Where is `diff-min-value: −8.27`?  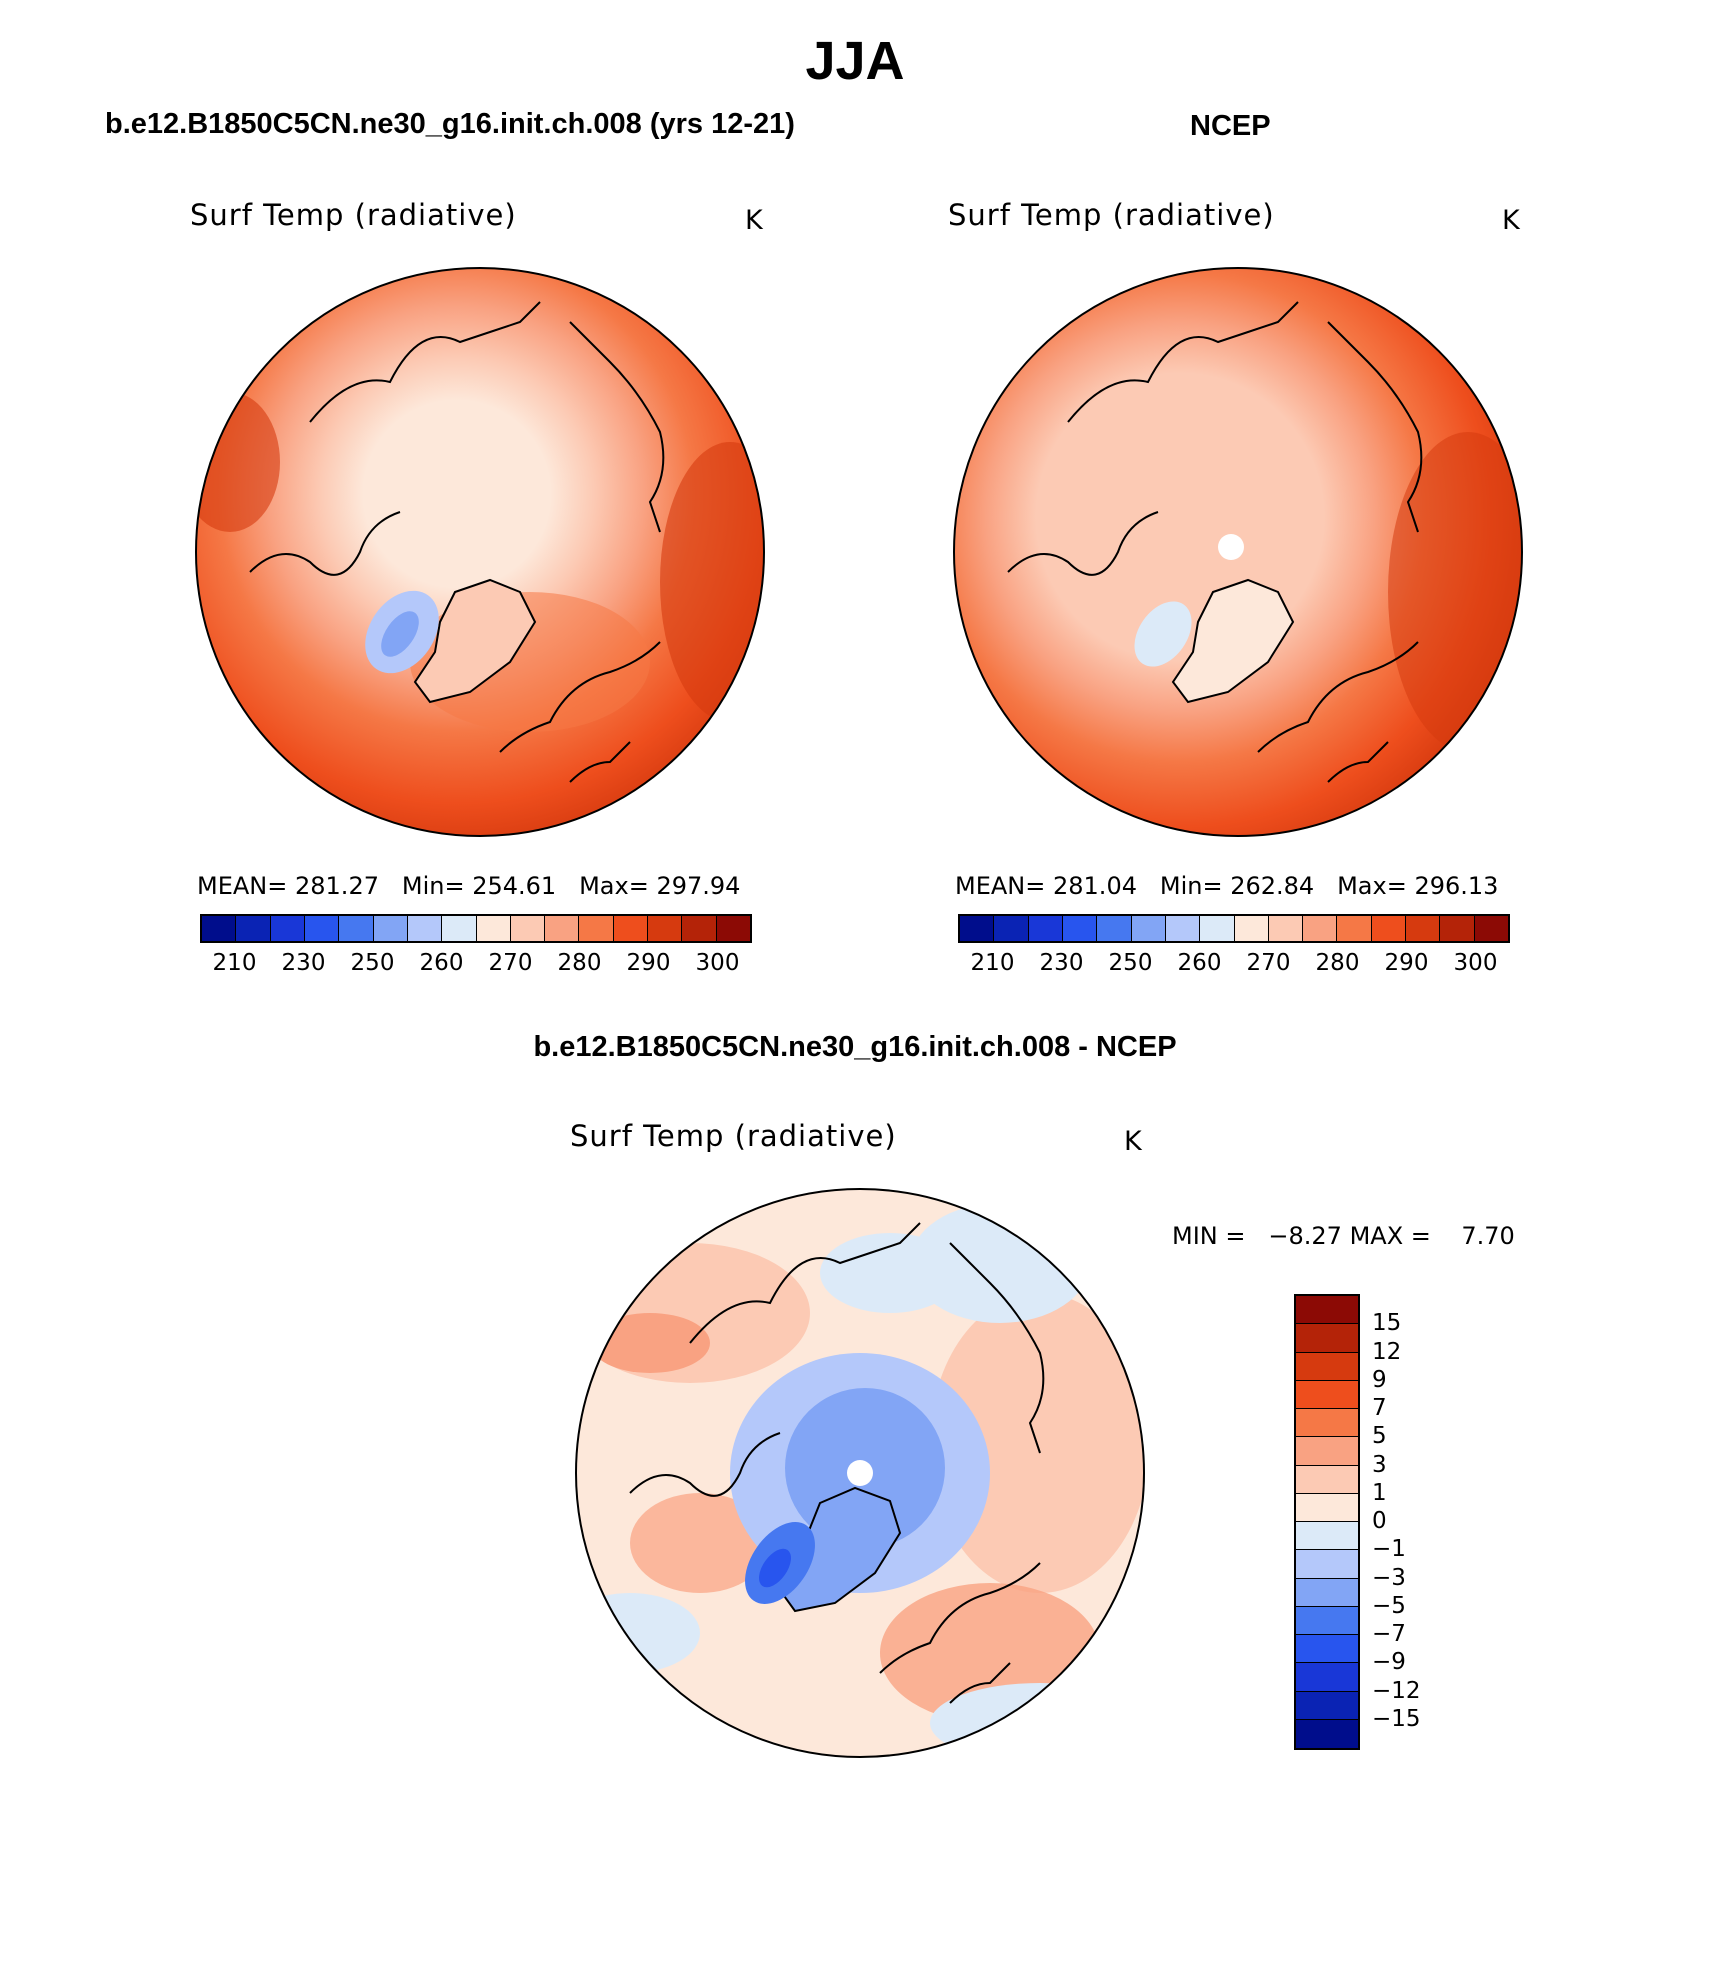
diff-min-value: −8.27 is located at coordinates (1305, 1236).